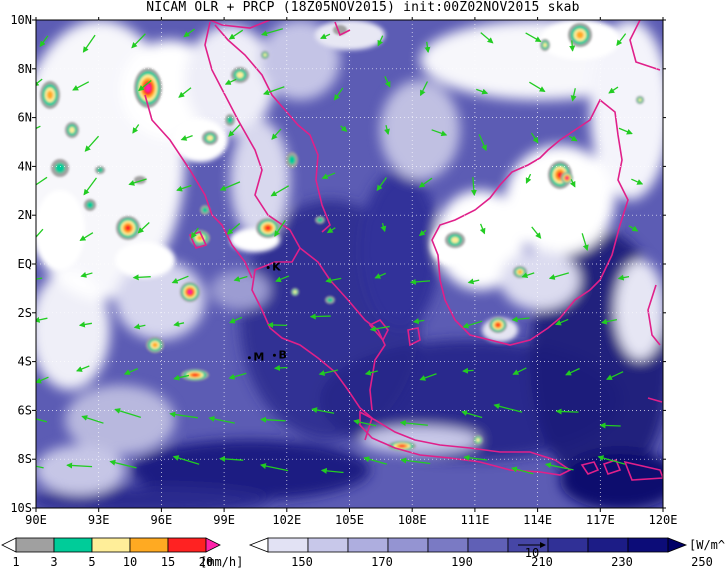  What do you see at coordinates (258, 357) in the screenshot?
I see `city-label: M` at bounding box center [258, 357].